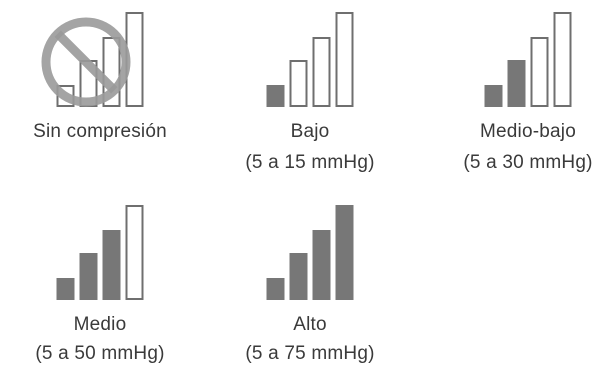 This screenshot has width=613, height=369. What do you see at coordinates (100, 324) in the screenshot?
I see `level-name: Medio` at bounding box center [100, 324].